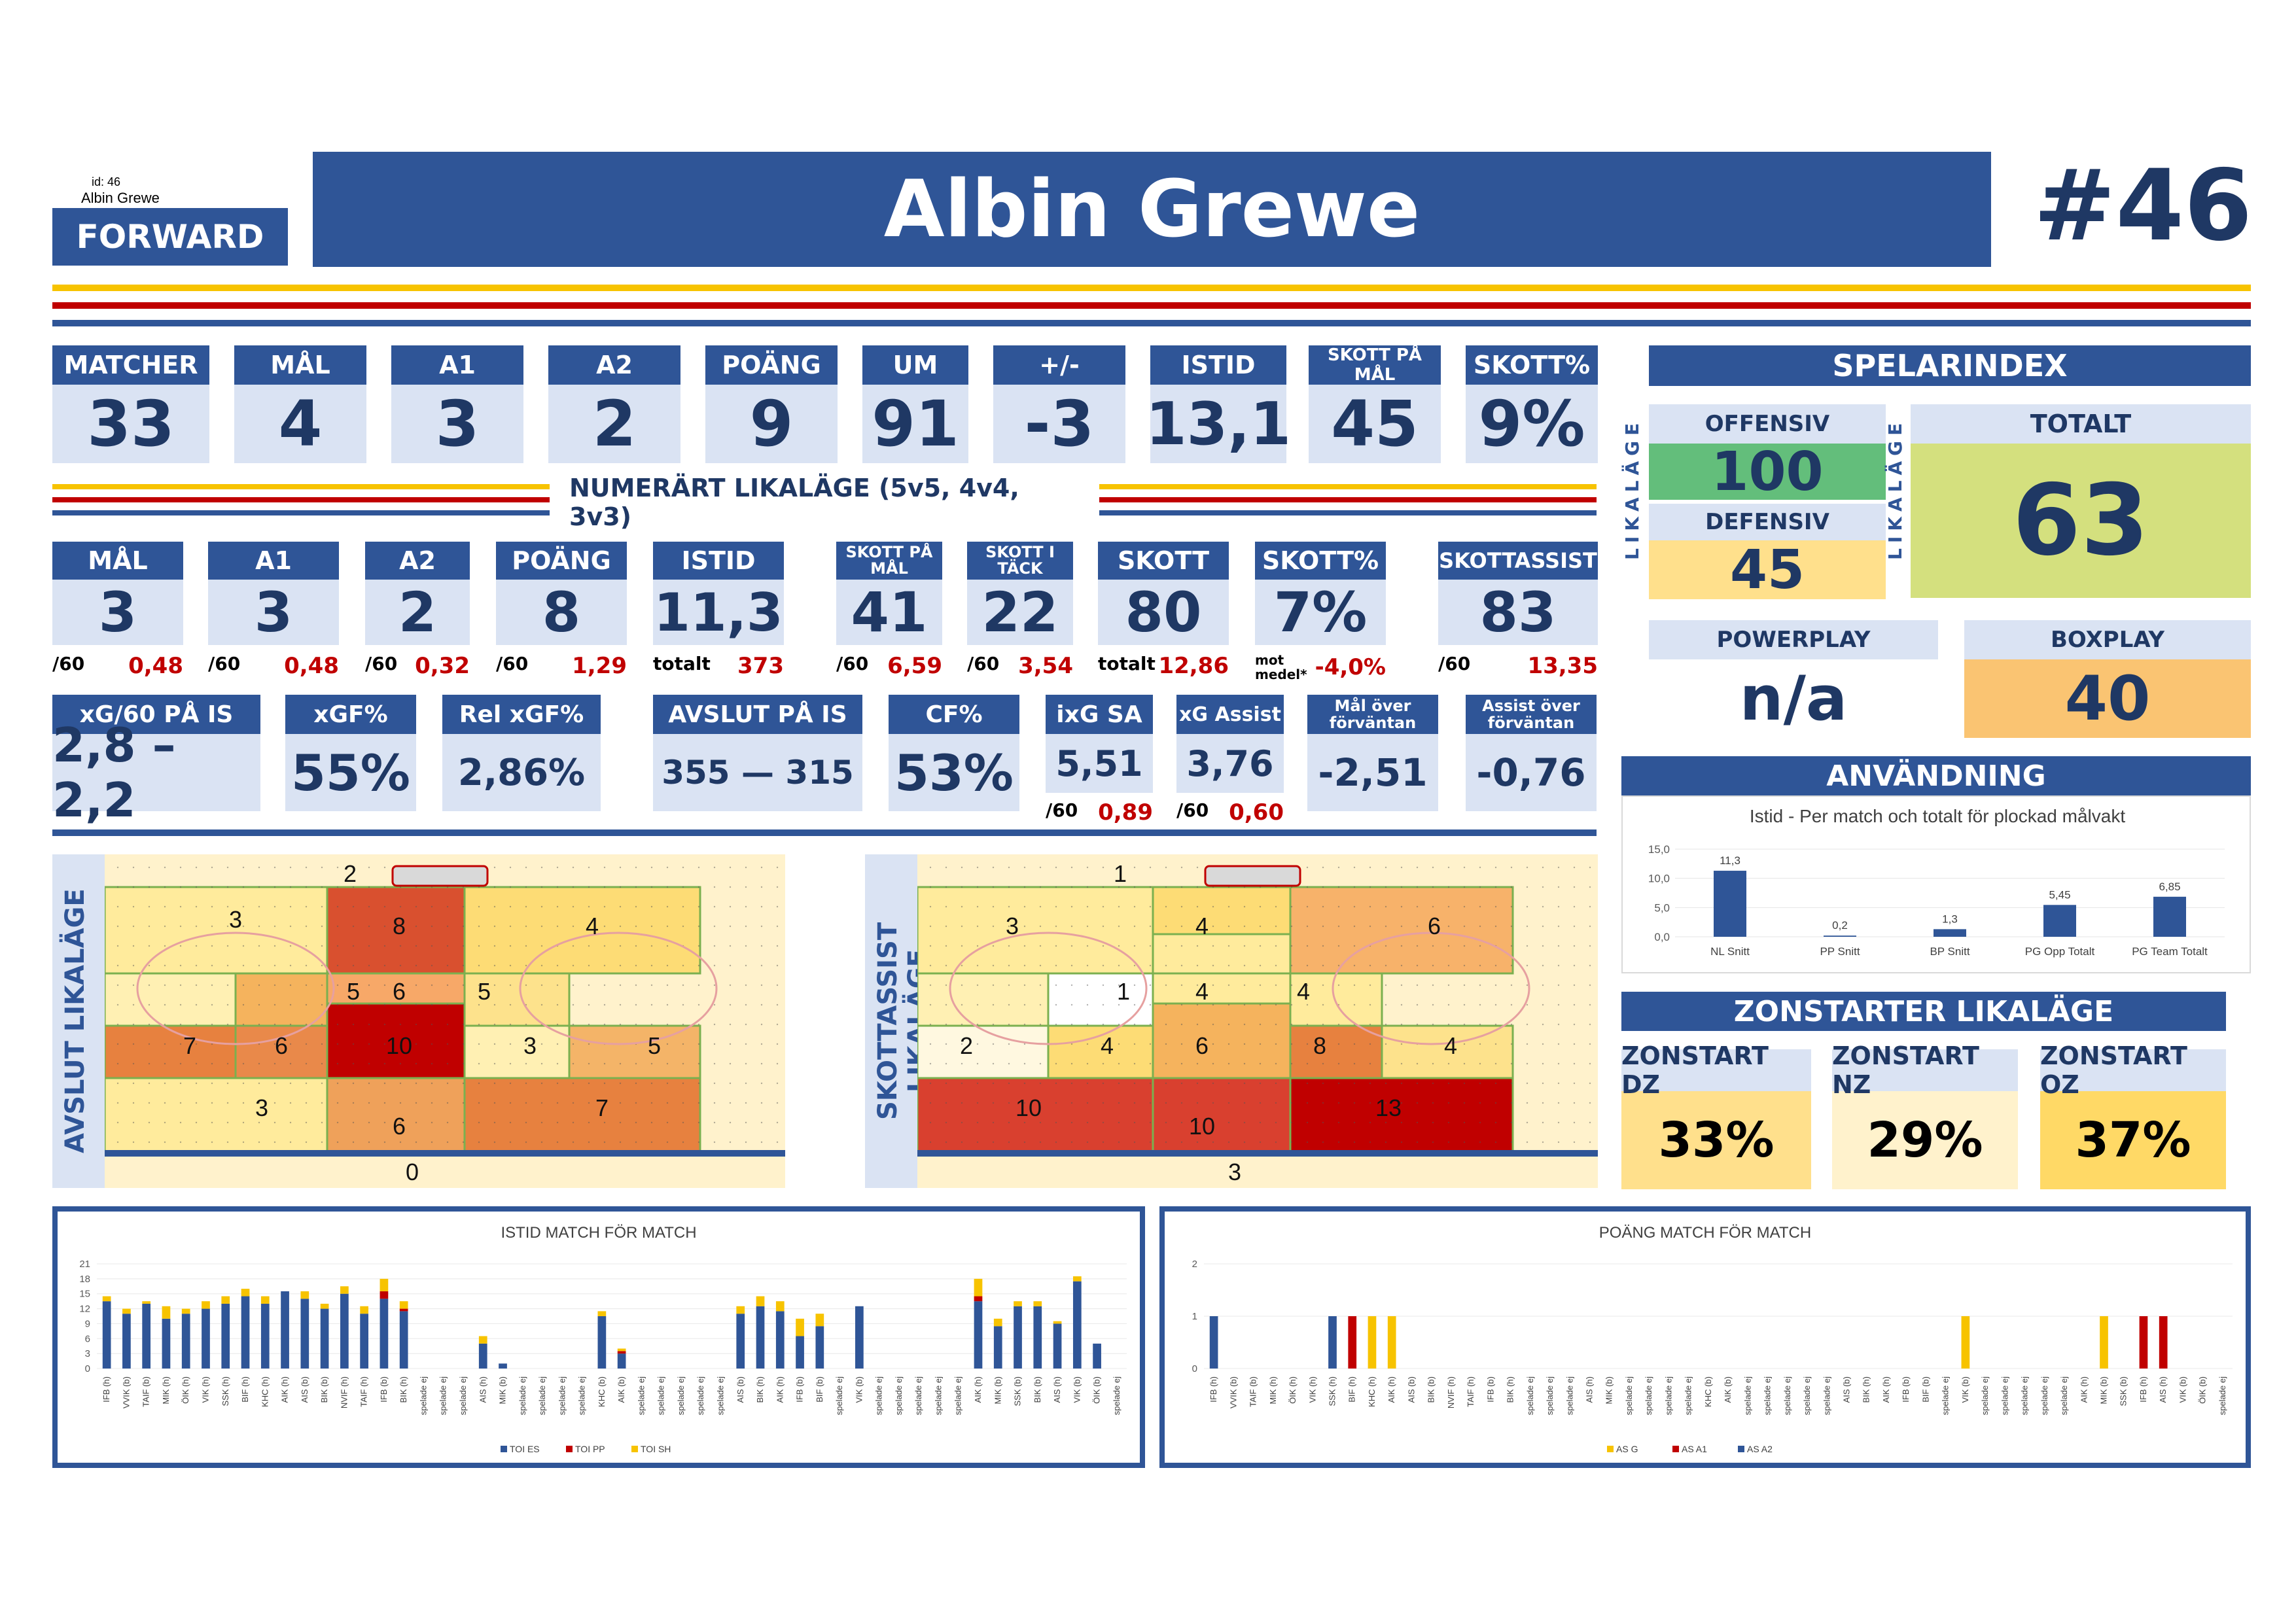 This screenshot has width=2296, height=1623. I want to click on stat-label: ixG SA, so click(1099, 715).